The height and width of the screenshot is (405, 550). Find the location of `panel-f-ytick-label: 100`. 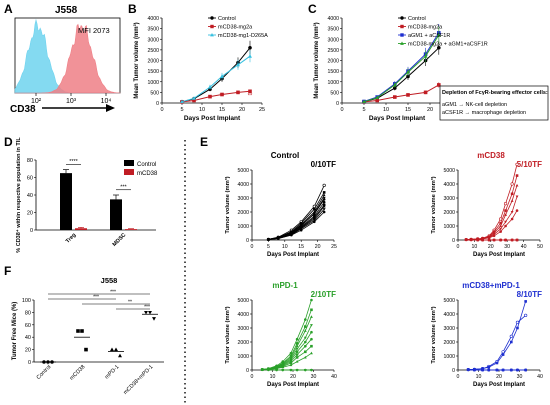

panel-f-ytick-label: 100 is located at coordinates (26, 301).